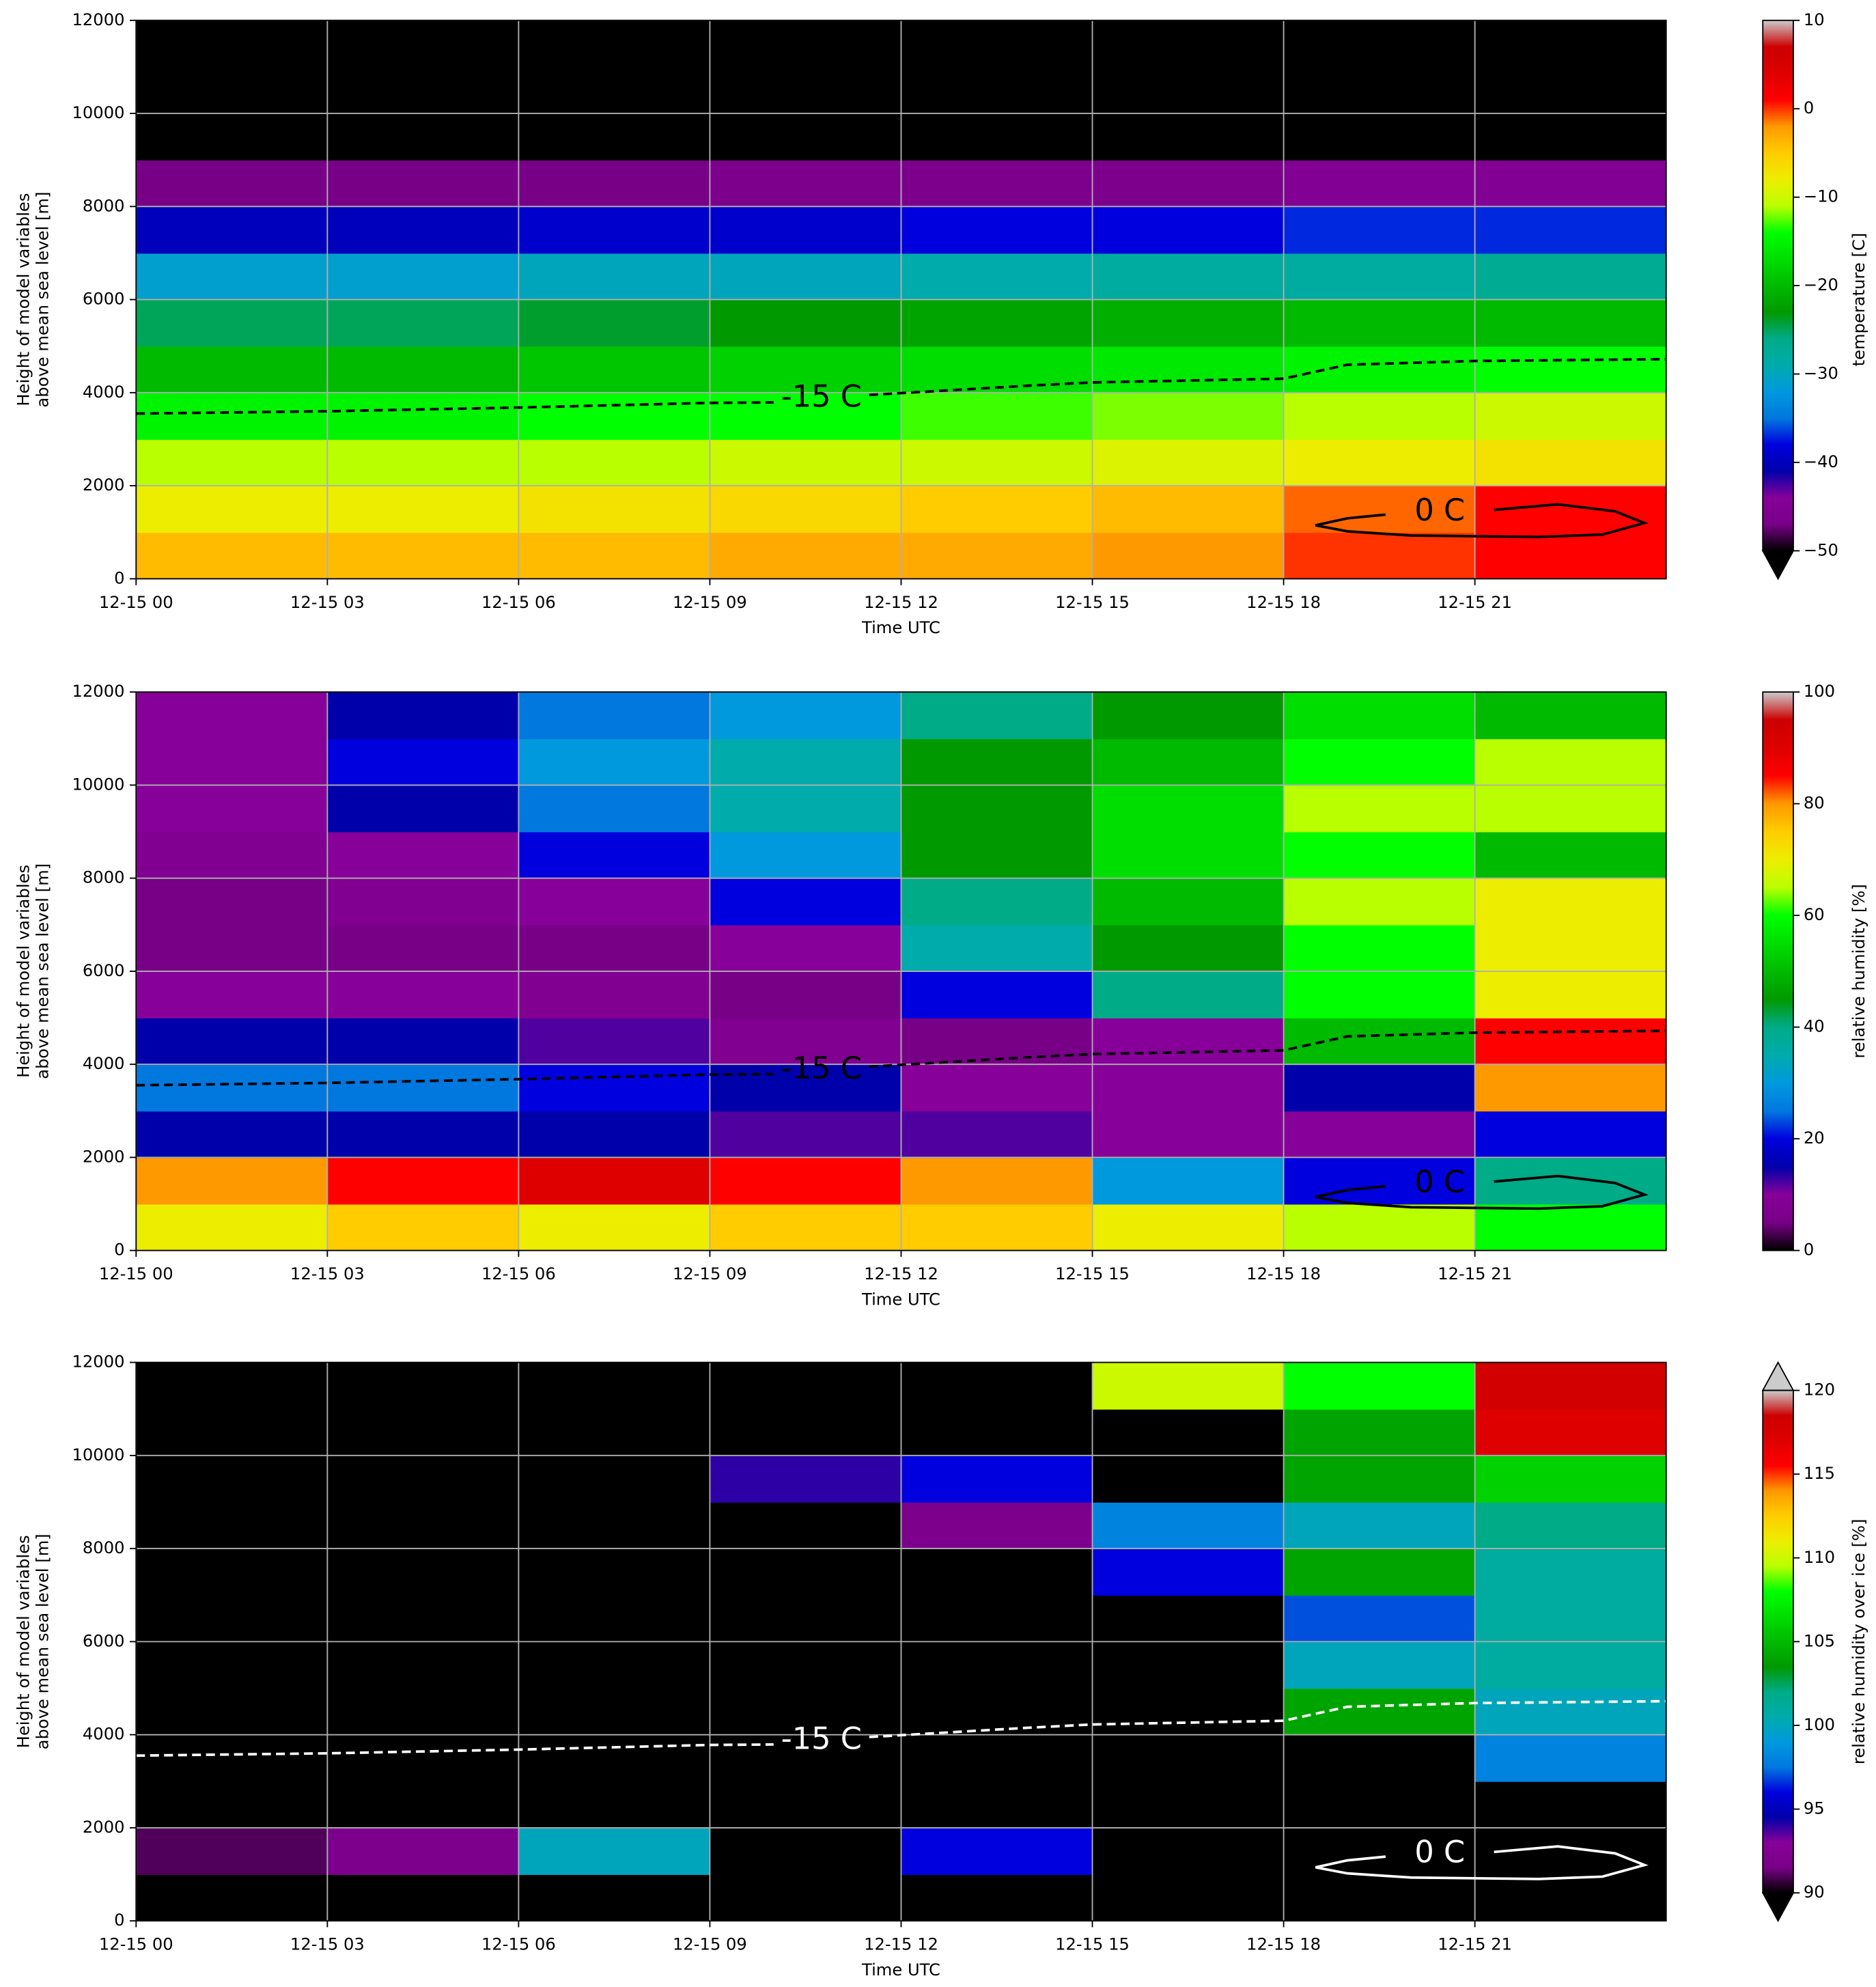 This screenshot has width=1876, height=1987. What do you see at coordinates (119, 1250) in the screenshot?
I see `y-tick-label: 0` at bounding box center [119, 1250].